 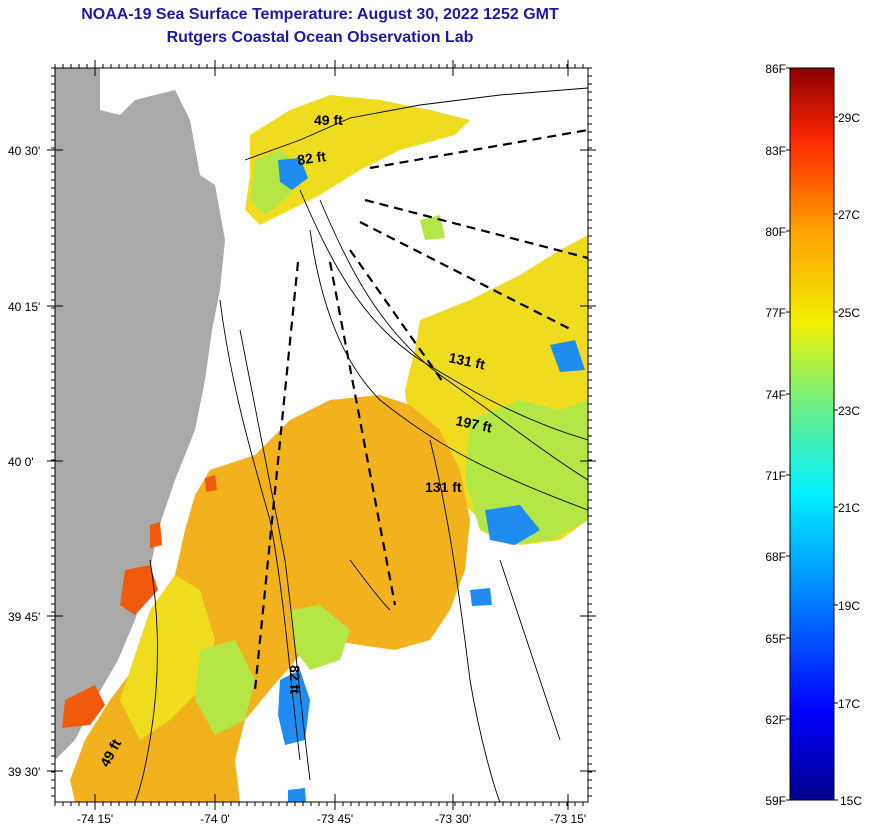 I want to click on colorbar-c-label: 23C, so click(x=849, y=411).